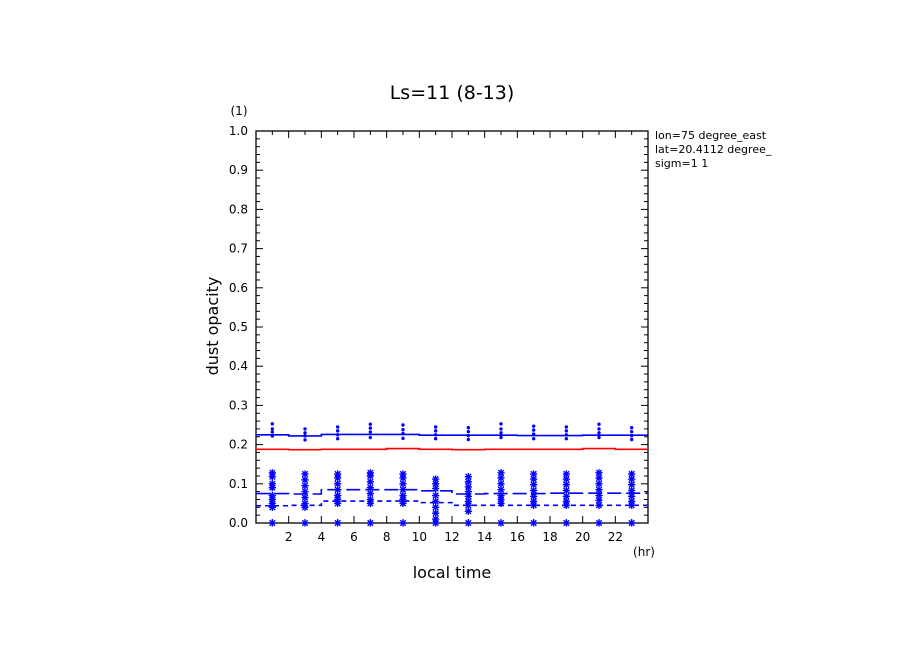 The image size is (904, 654). Describe the element at coordinates (238, 445) in the screenshot. I see `y-tick-label: 0.2` at that location.